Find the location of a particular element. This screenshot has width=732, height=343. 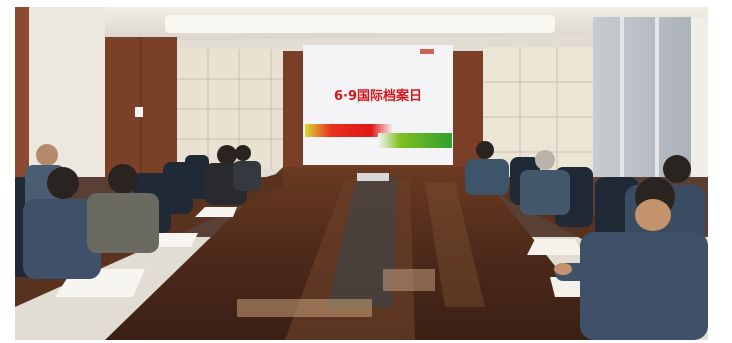

projector is located at coordinates (373, 177).